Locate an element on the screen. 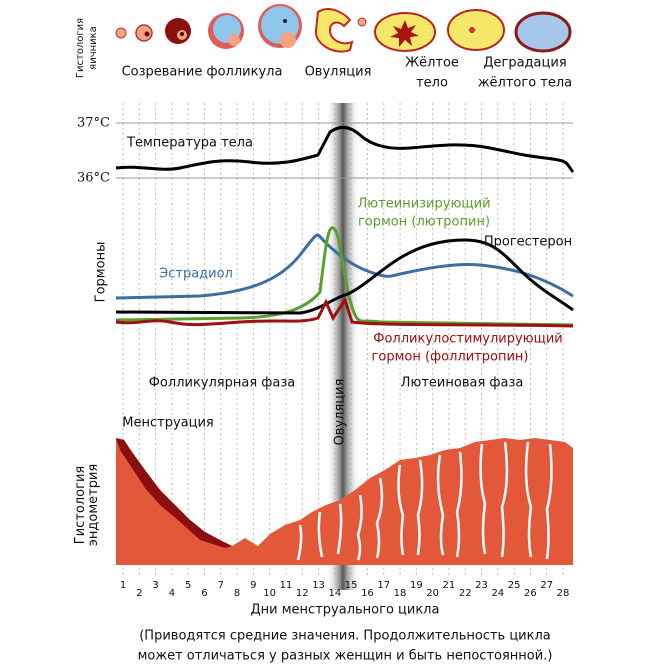  day-label: 4 is located at coordinates (172, 593).